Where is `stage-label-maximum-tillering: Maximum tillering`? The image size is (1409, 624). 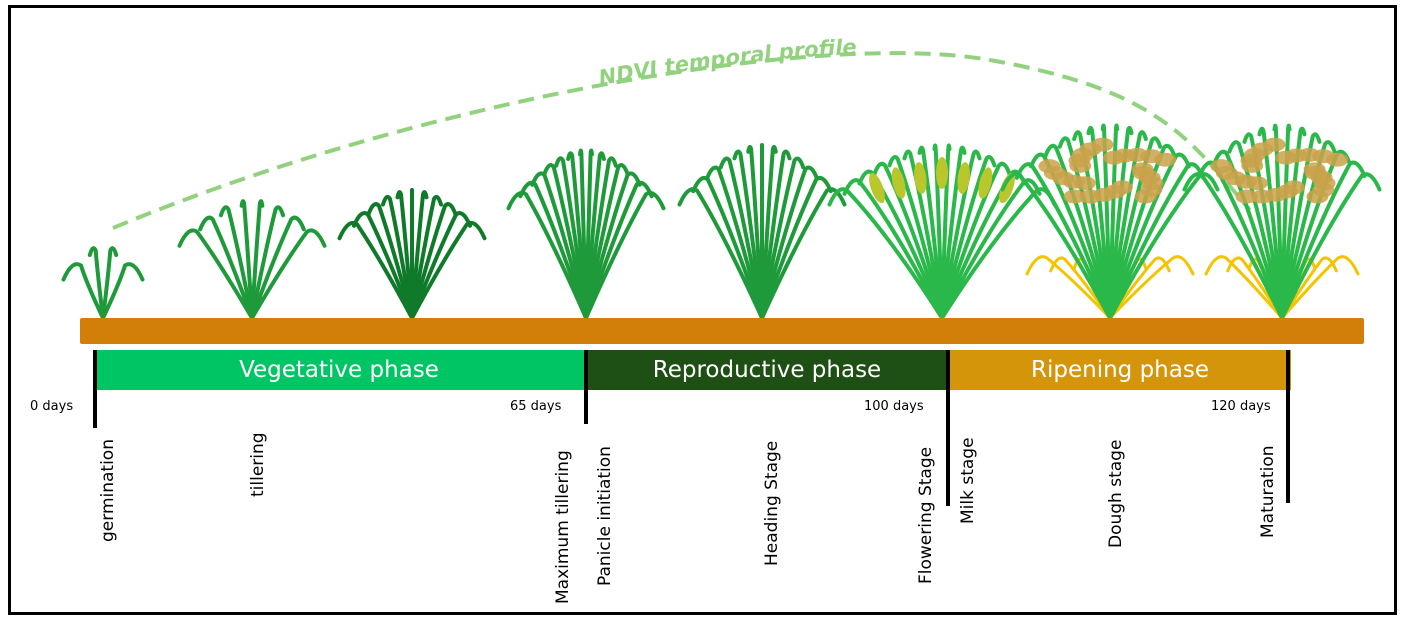 stage-label-maximum-tillering: Maximum tillering is located at coordinates (563, 527).